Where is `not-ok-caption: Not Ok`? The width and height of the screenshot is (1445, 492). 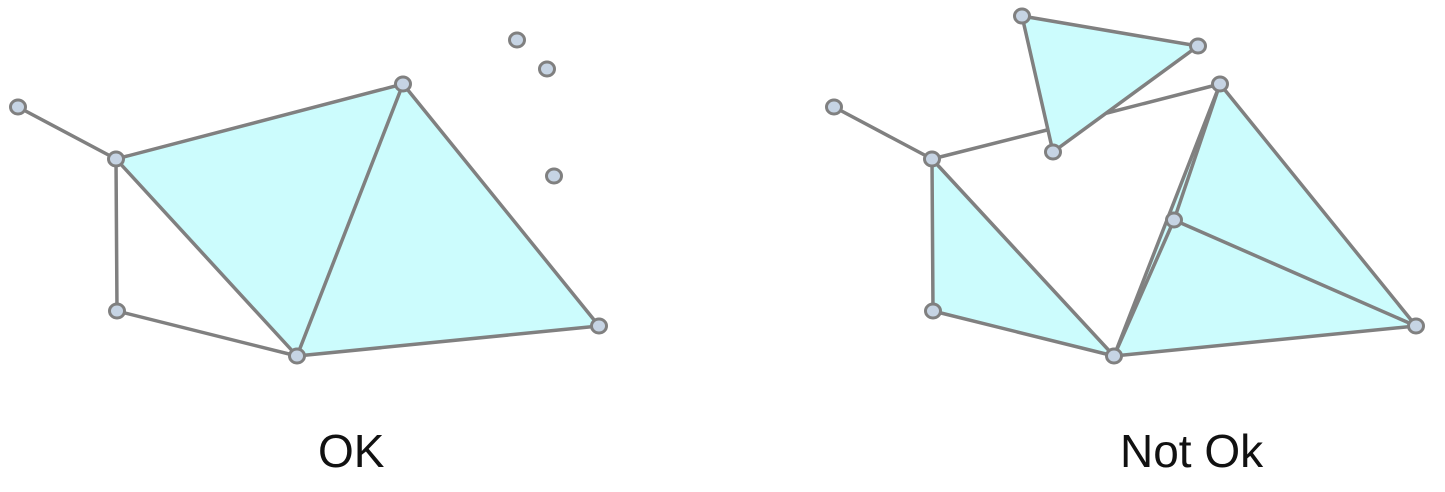
not-ok-caption: Not Ok is located at coordinates (1192, 451).